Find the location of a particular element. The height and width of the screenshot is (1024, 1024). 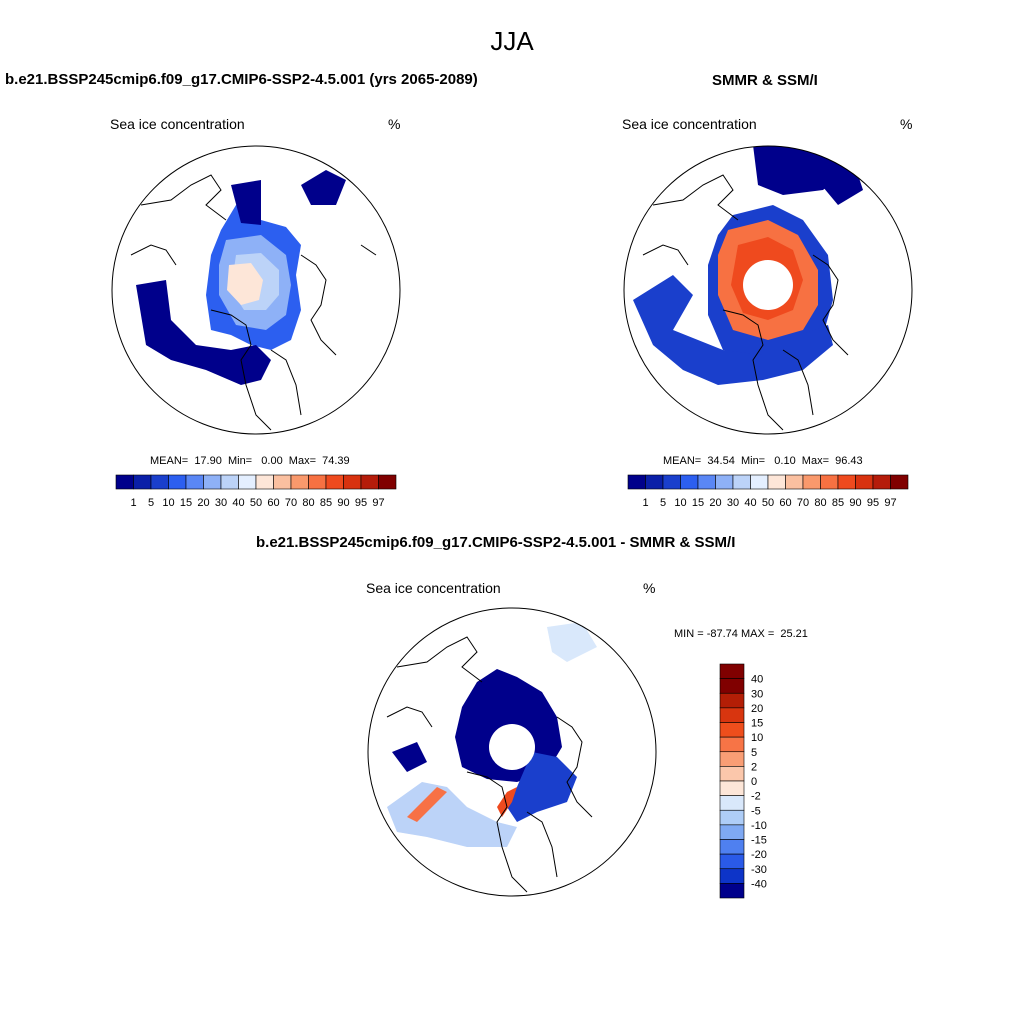

model-baffin-ice is located at coordinates (323, 187).